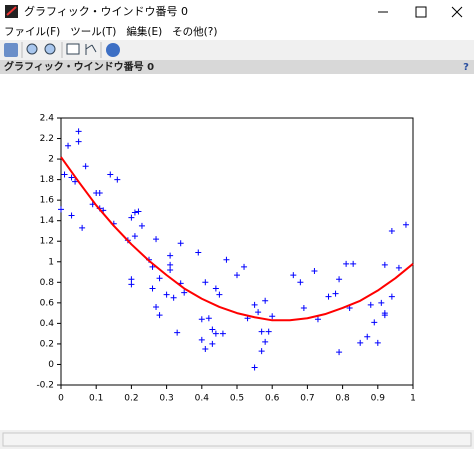 This screenshot has width=474, height=453. What do you see at coordinates (413, 399) in the screenshot?
I see `x-tick-label: 1` at bounding box center [413, 399].